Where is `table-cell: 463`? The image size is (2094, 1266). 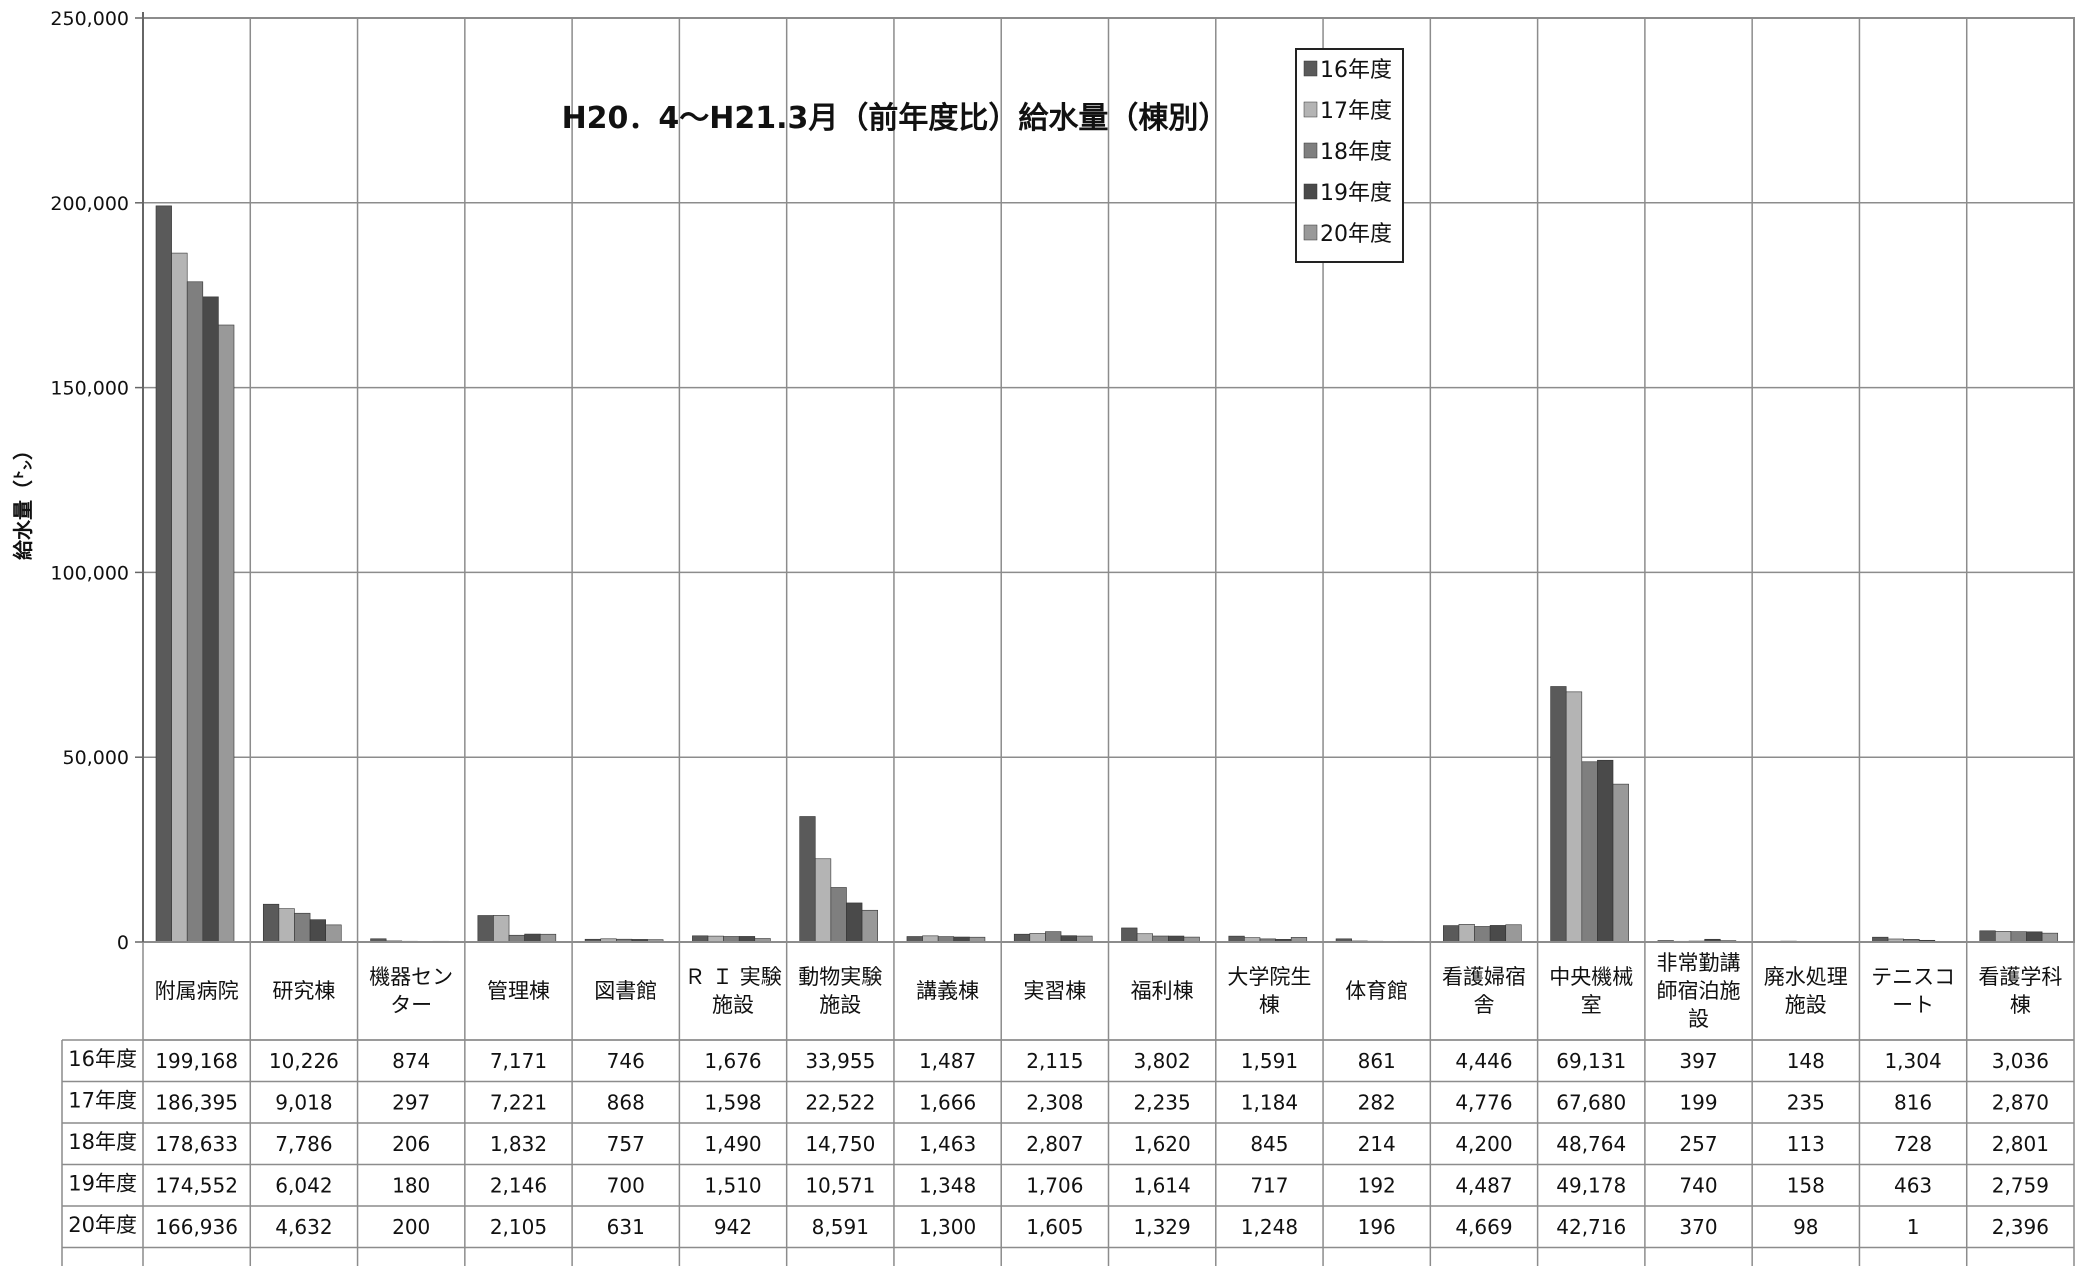 table-cell: 463 is located at coordinates (1913, 1185).